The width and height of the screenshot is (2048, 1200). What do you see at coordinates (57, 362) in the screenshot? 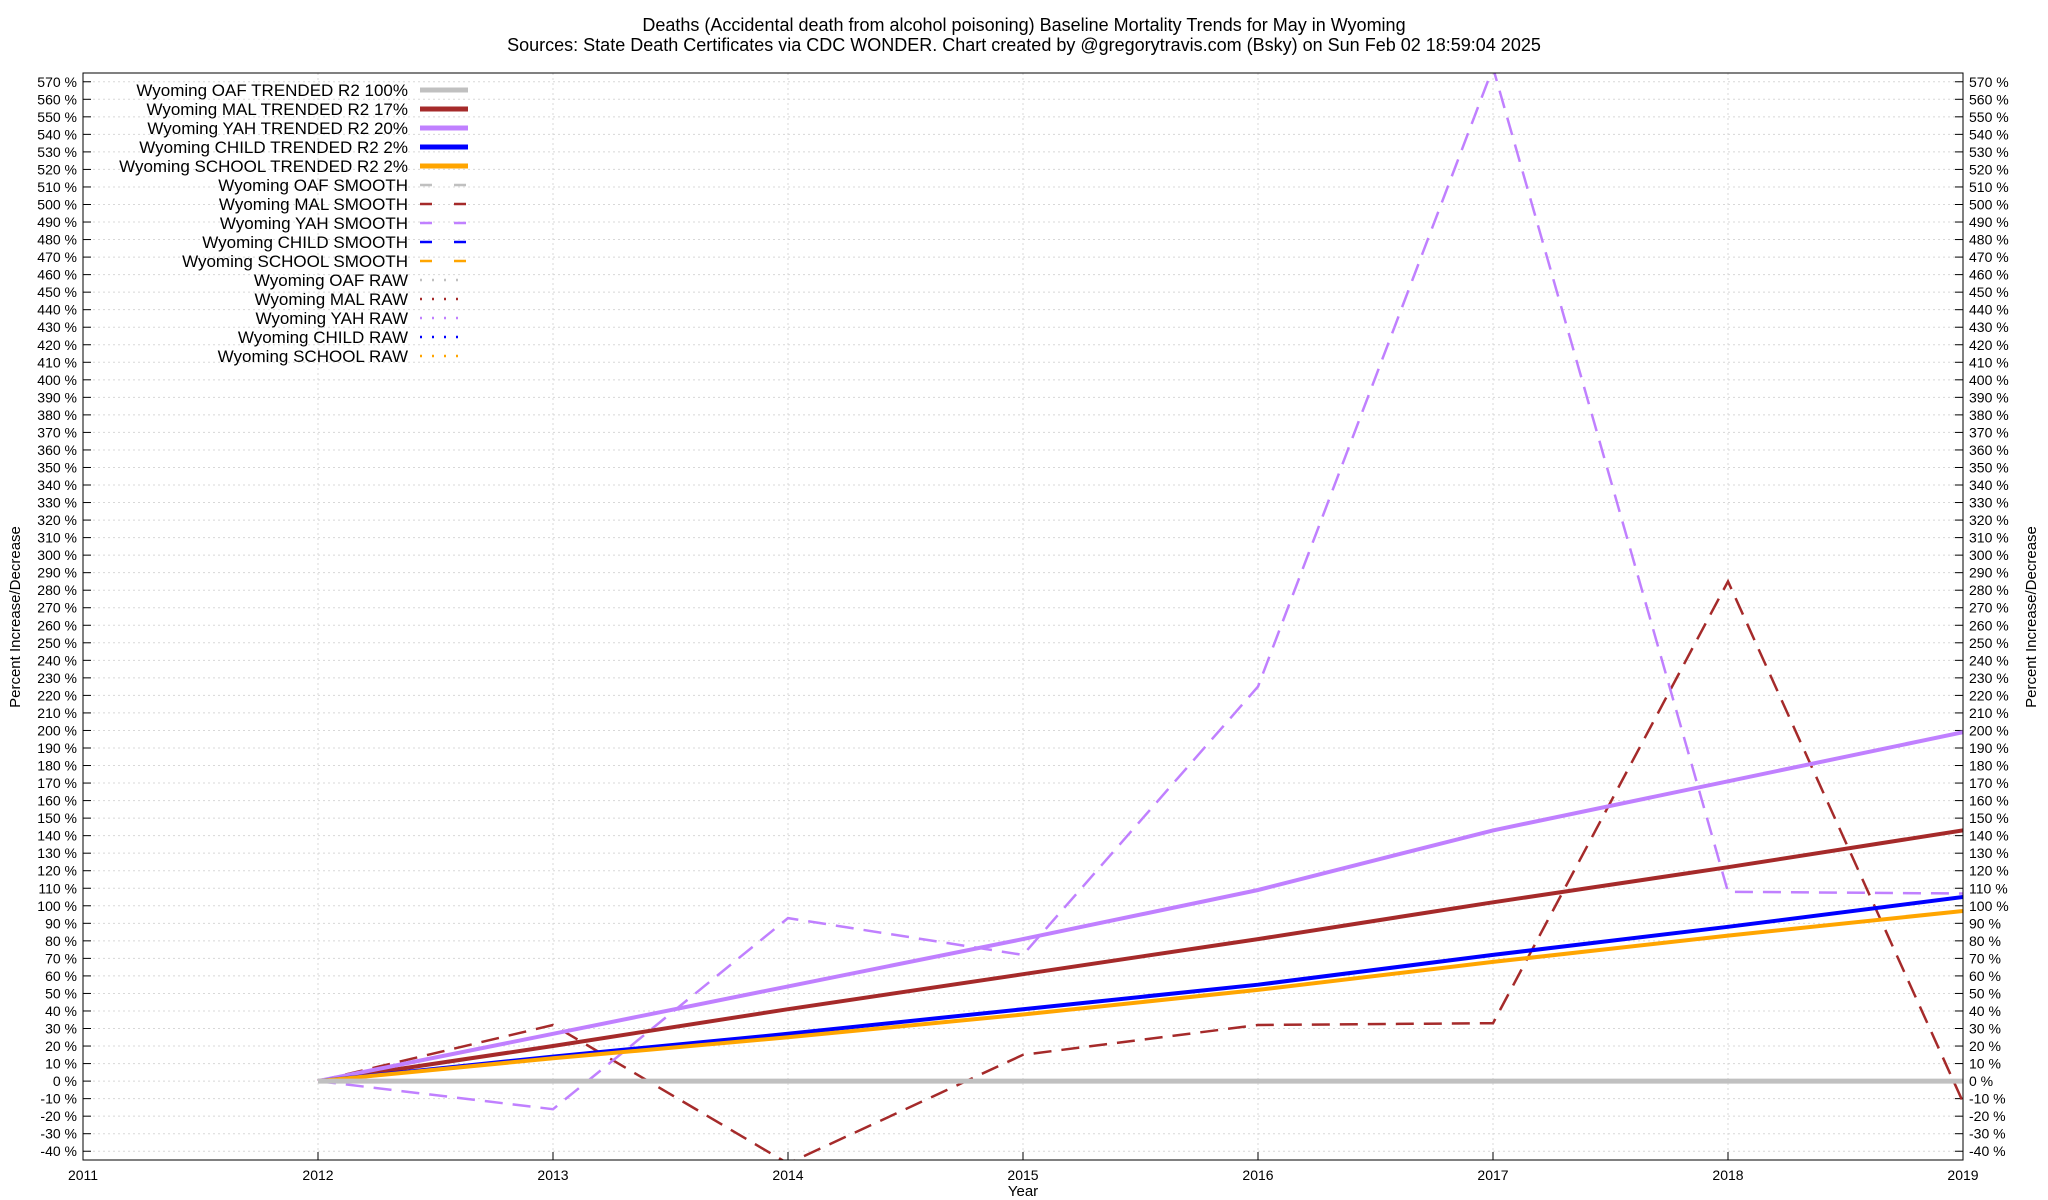
I see `y-tick-label-left: 410 %` at bounding box center [57, 362].